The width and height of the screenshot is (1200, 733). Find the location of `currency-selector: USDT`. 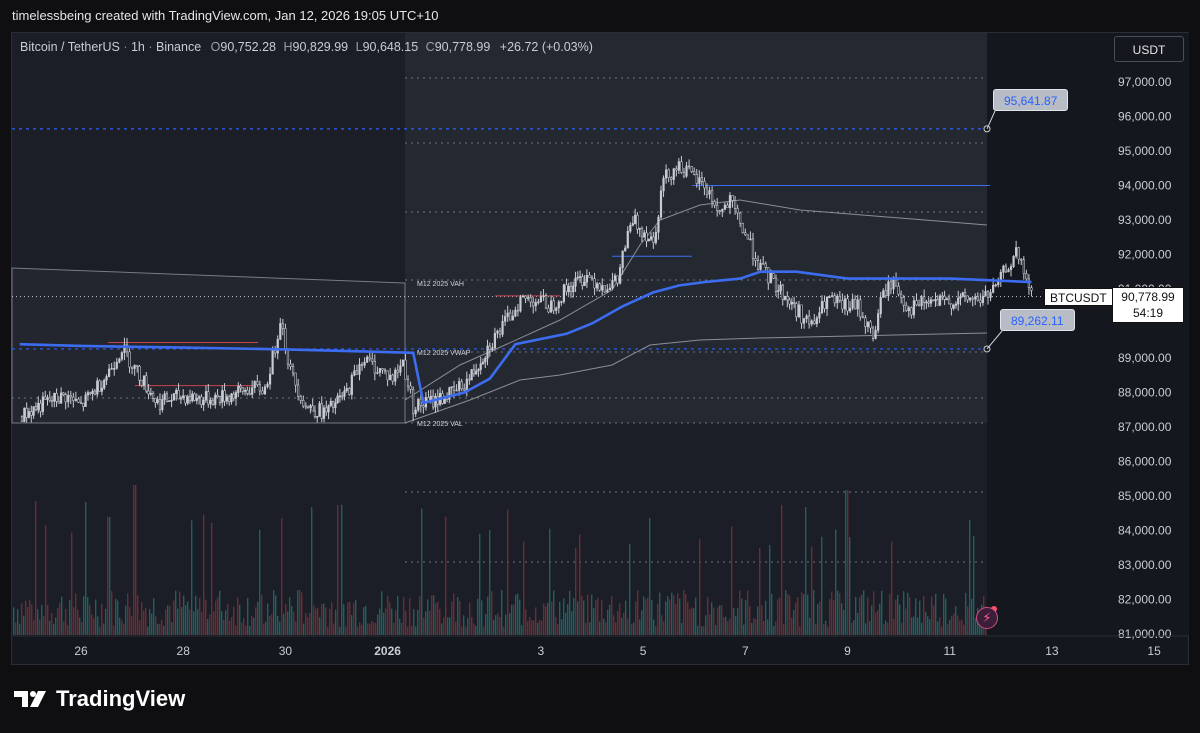

currency-selector: USDT is located at coordinates (1149, 49).